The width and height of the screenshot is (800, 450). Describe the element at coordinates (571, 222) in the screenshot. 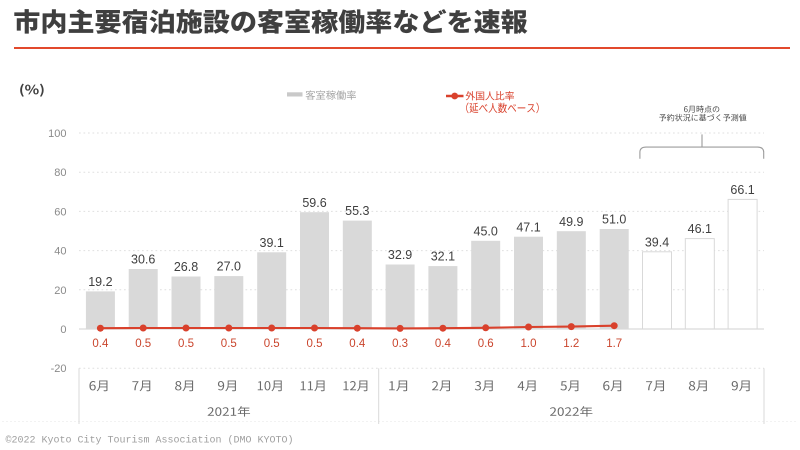

I see `svg-text: 49.9` at that location.